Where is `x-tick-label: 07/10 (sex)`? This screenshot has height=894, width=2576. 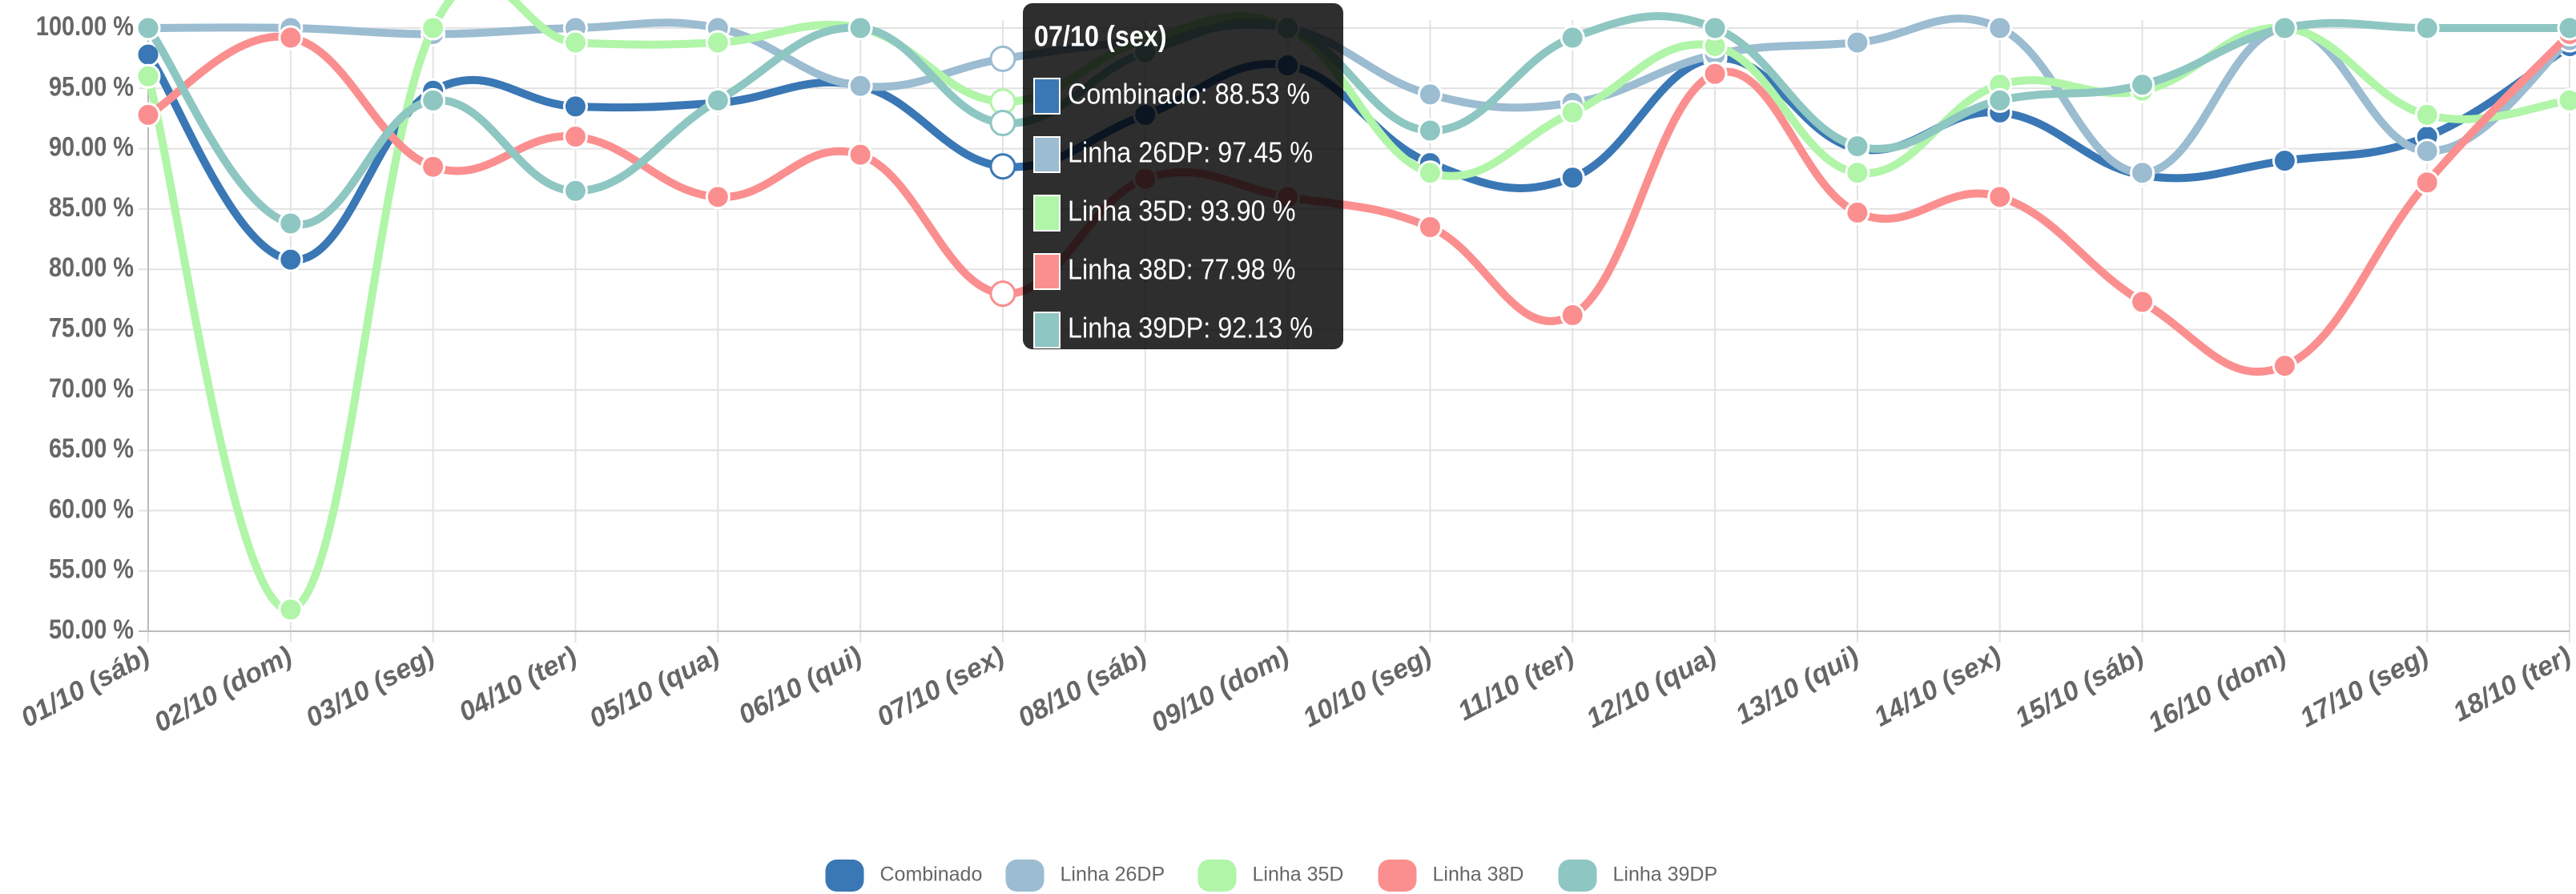
x-tick-label: 07/10 (sex) is located at coordinates (940, 686).